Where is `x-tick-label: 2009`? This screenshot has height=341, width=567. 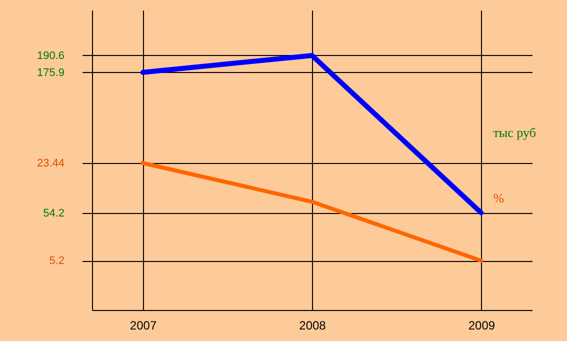 x-tick-label: 2009 is located at coordinates (482, 325).